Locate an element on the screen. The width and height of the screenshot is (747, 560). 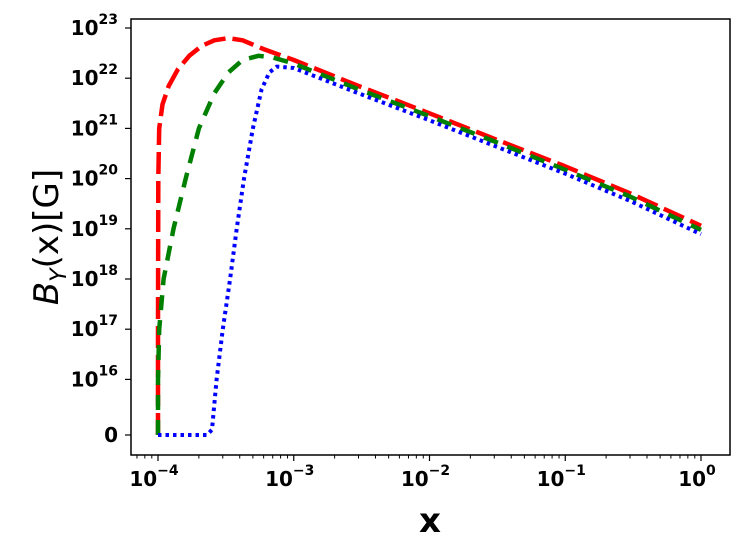
x-tick-label: 10⁰ is located at coordinates (697, 477).